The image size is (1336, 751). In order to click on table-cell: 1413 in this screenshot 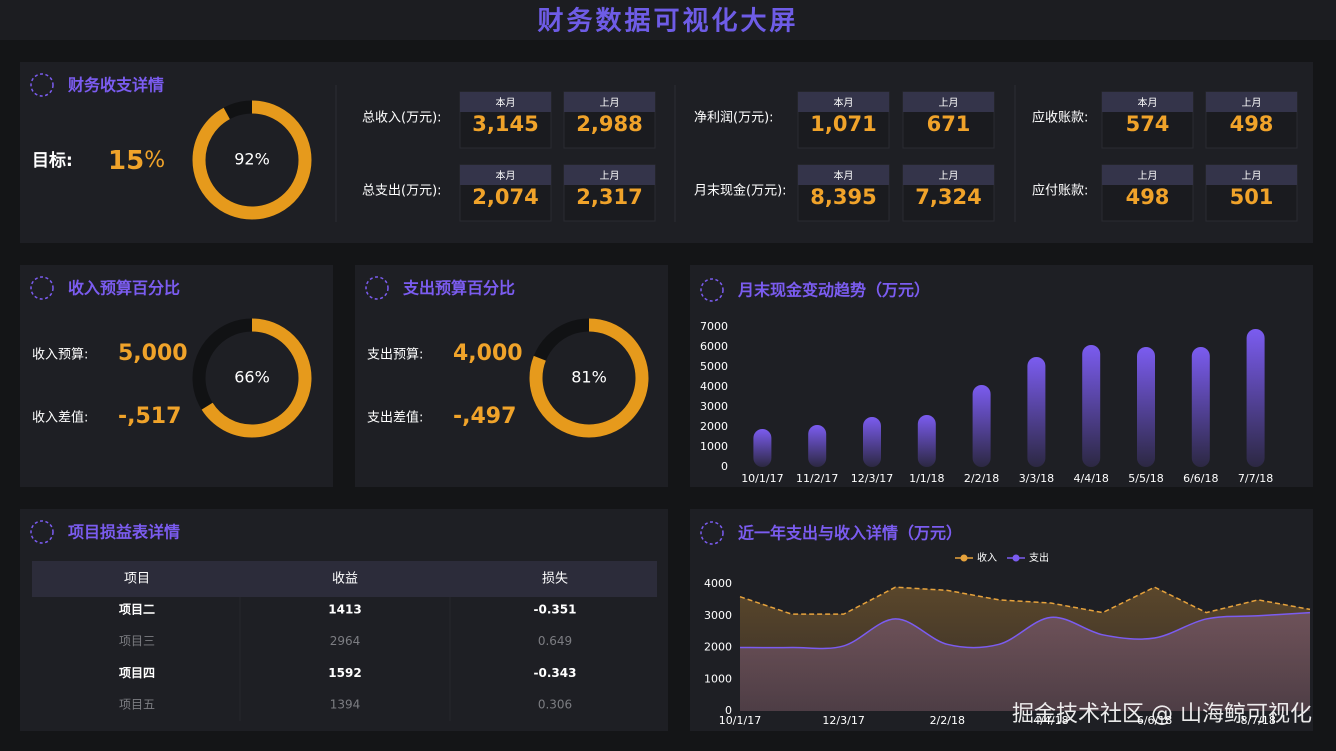, I will do `click(344, 610)`.